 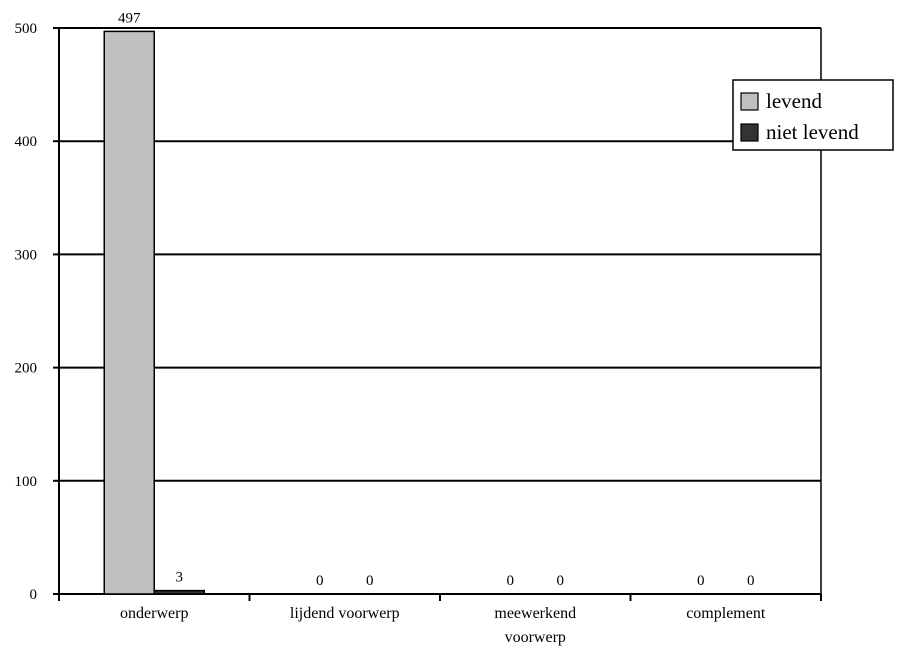 I want to click on legend-box, so click(x=813, y=115).